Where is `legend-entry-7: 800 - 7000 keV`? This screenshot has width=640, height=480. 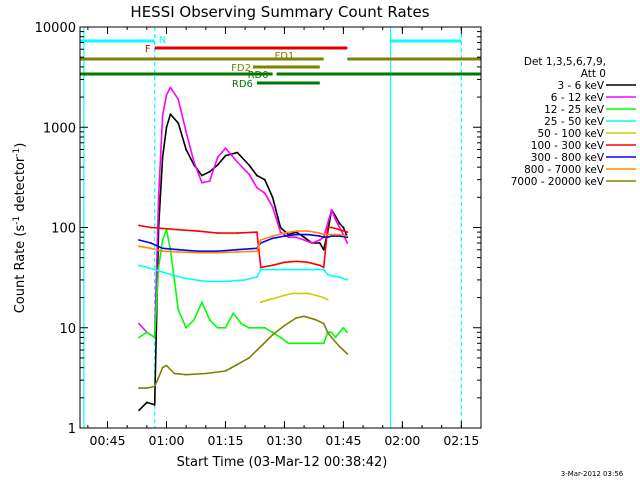
legend-entry-7: 800 - 7000 keV is located at coordinates (564, 170).